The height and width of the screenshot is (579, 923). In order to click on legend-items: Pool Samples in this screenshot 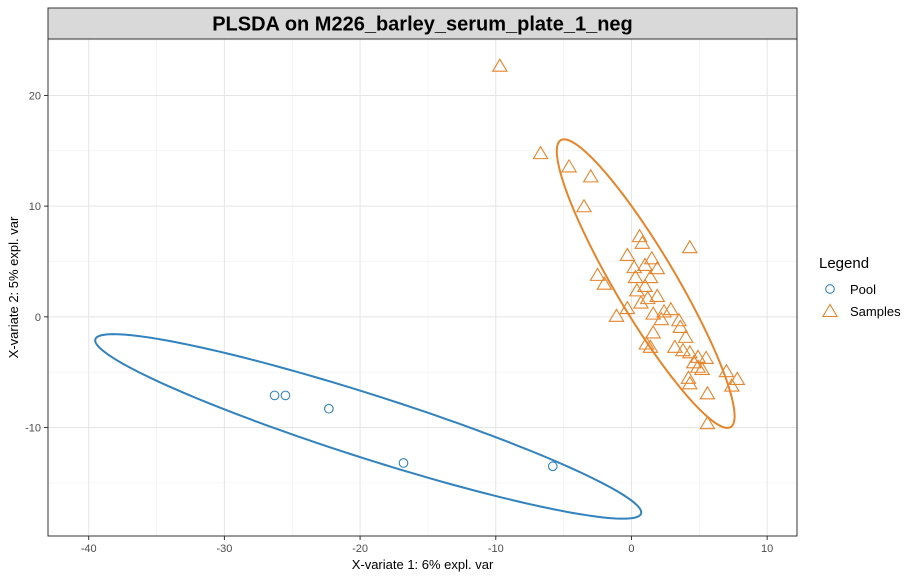, I will do `click(861, 300)`.